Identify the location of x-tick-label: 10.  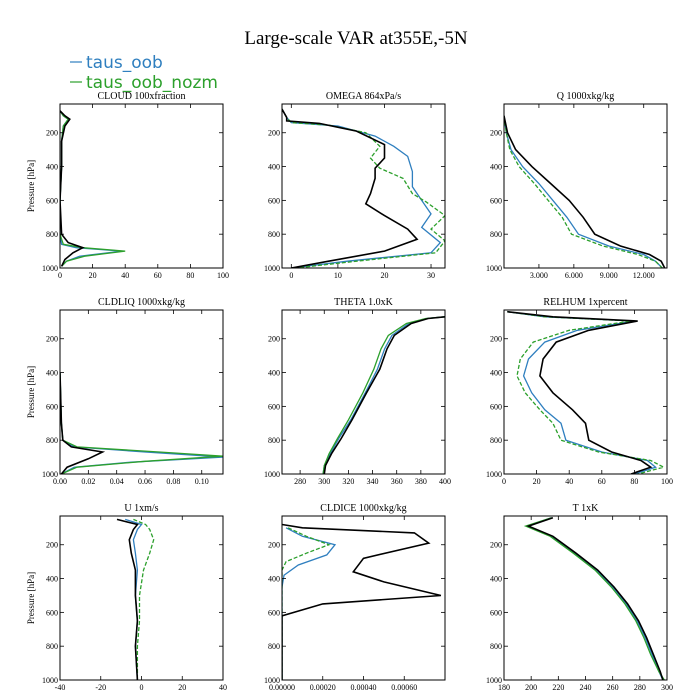
(338, 275).